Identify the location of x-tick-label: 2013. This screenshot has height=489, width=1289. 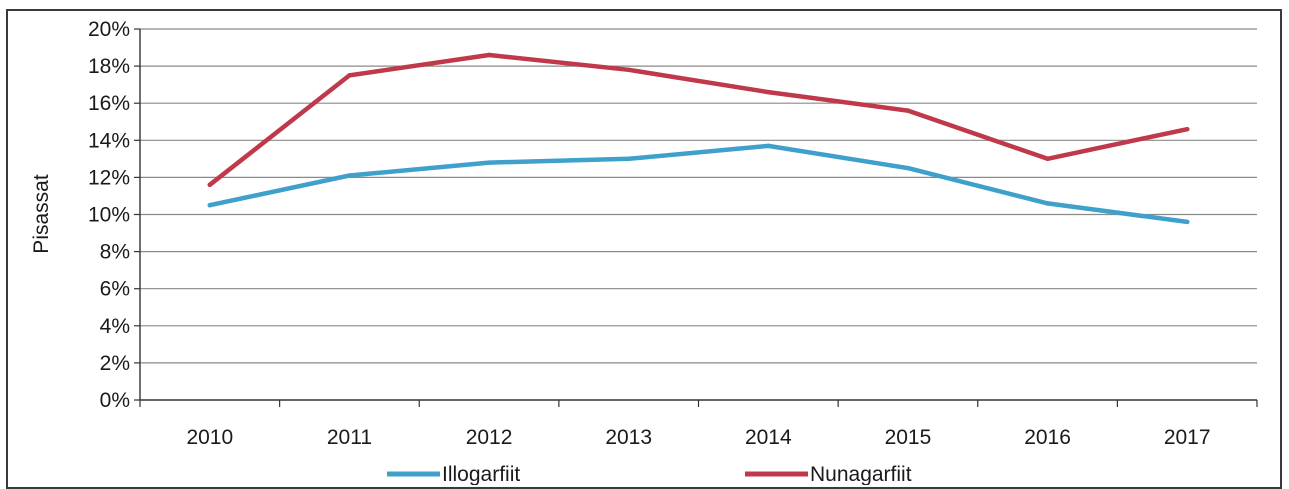
(628, 437).